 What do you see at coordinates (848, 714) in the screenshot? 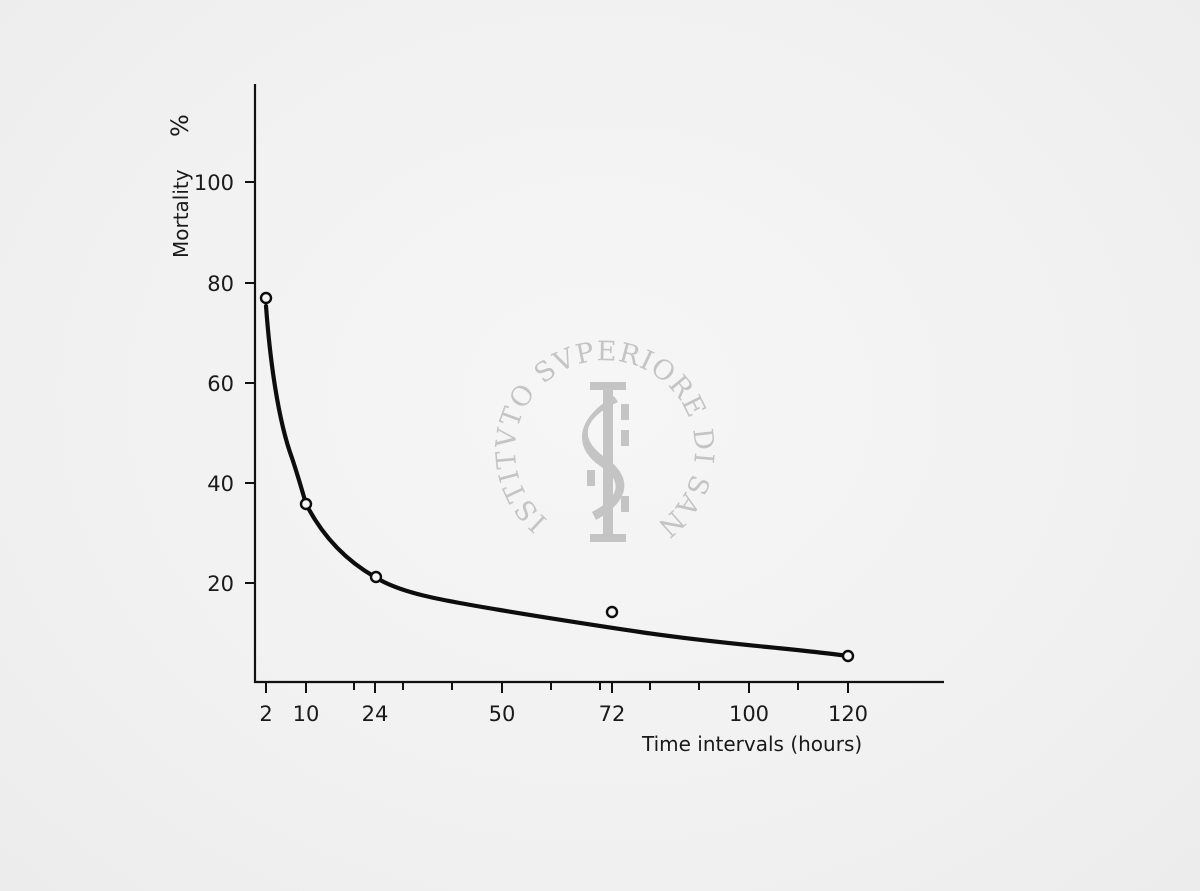
I see `x-tick-label: 120` at bounding box center [848, 714].